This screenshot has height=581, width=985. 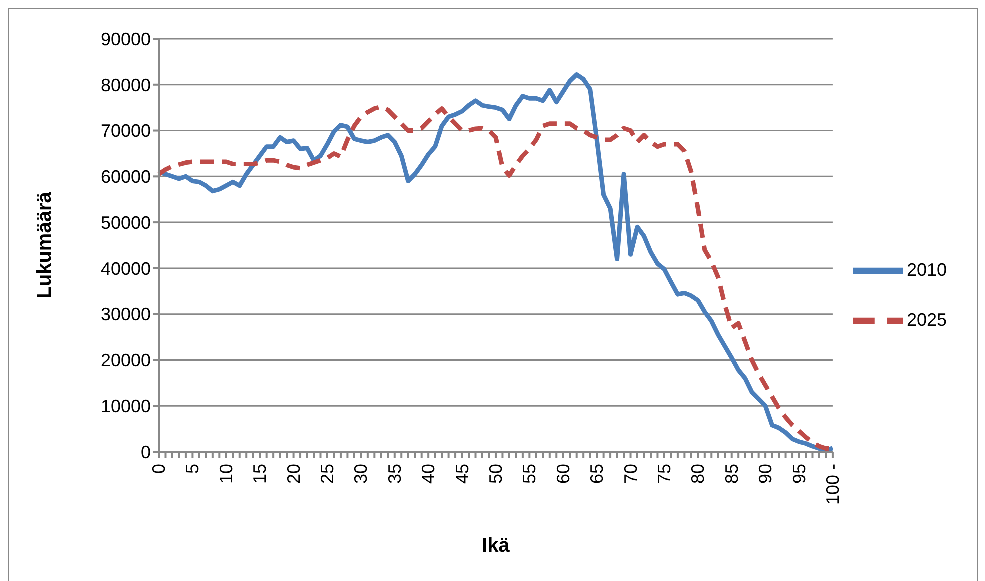 I want to click on x-tick-label: 5, so click(x=192, y=469).